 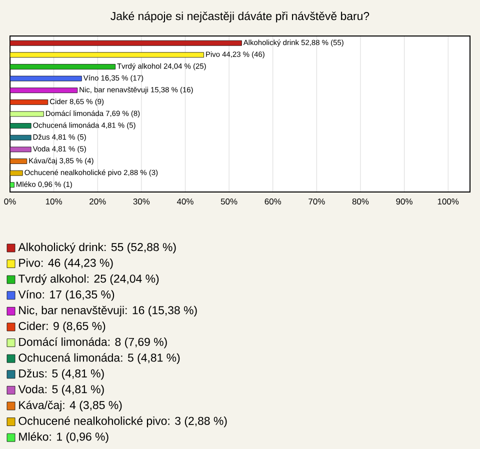 What do you see at coordinates (54, 201) in the screenshot?
I see `x-tick-label: 10%` at bounding box center [54, 201].